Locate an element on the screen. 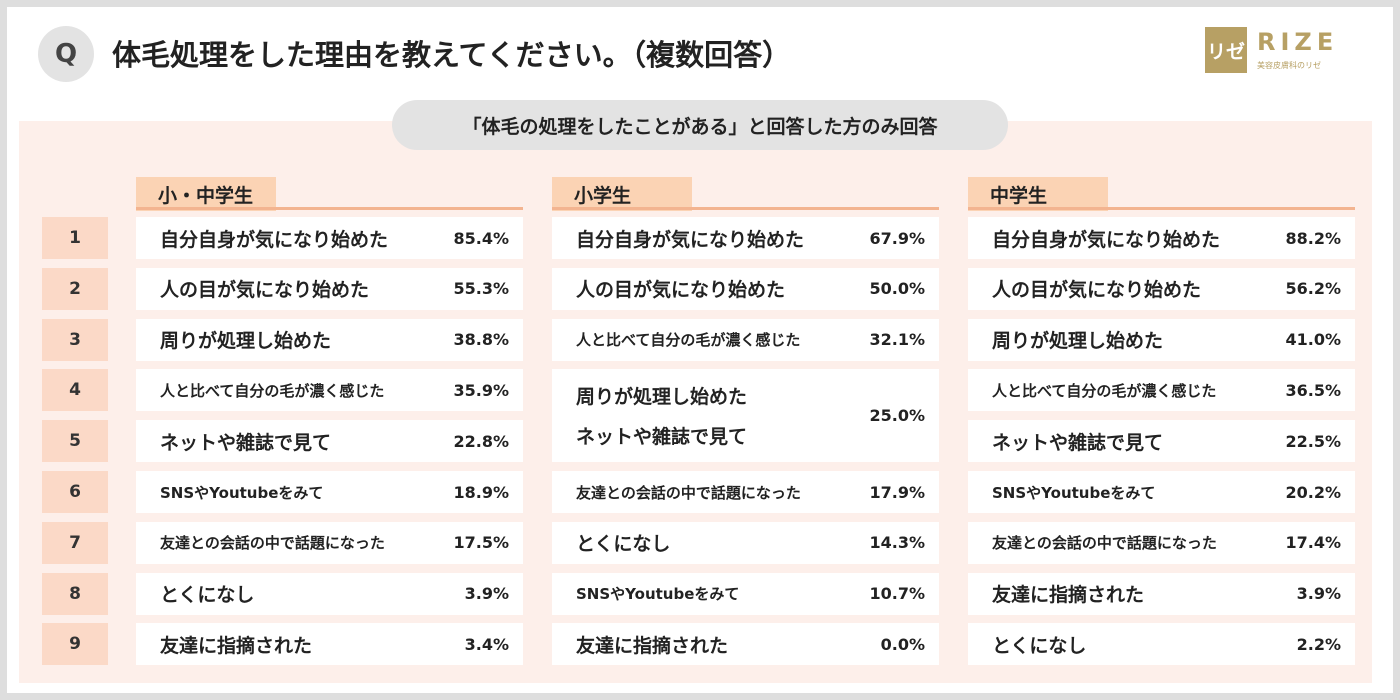 The width and height of the screenshot is (1400, 700). row-value: 25.0% is located at coordinates (897, 416).